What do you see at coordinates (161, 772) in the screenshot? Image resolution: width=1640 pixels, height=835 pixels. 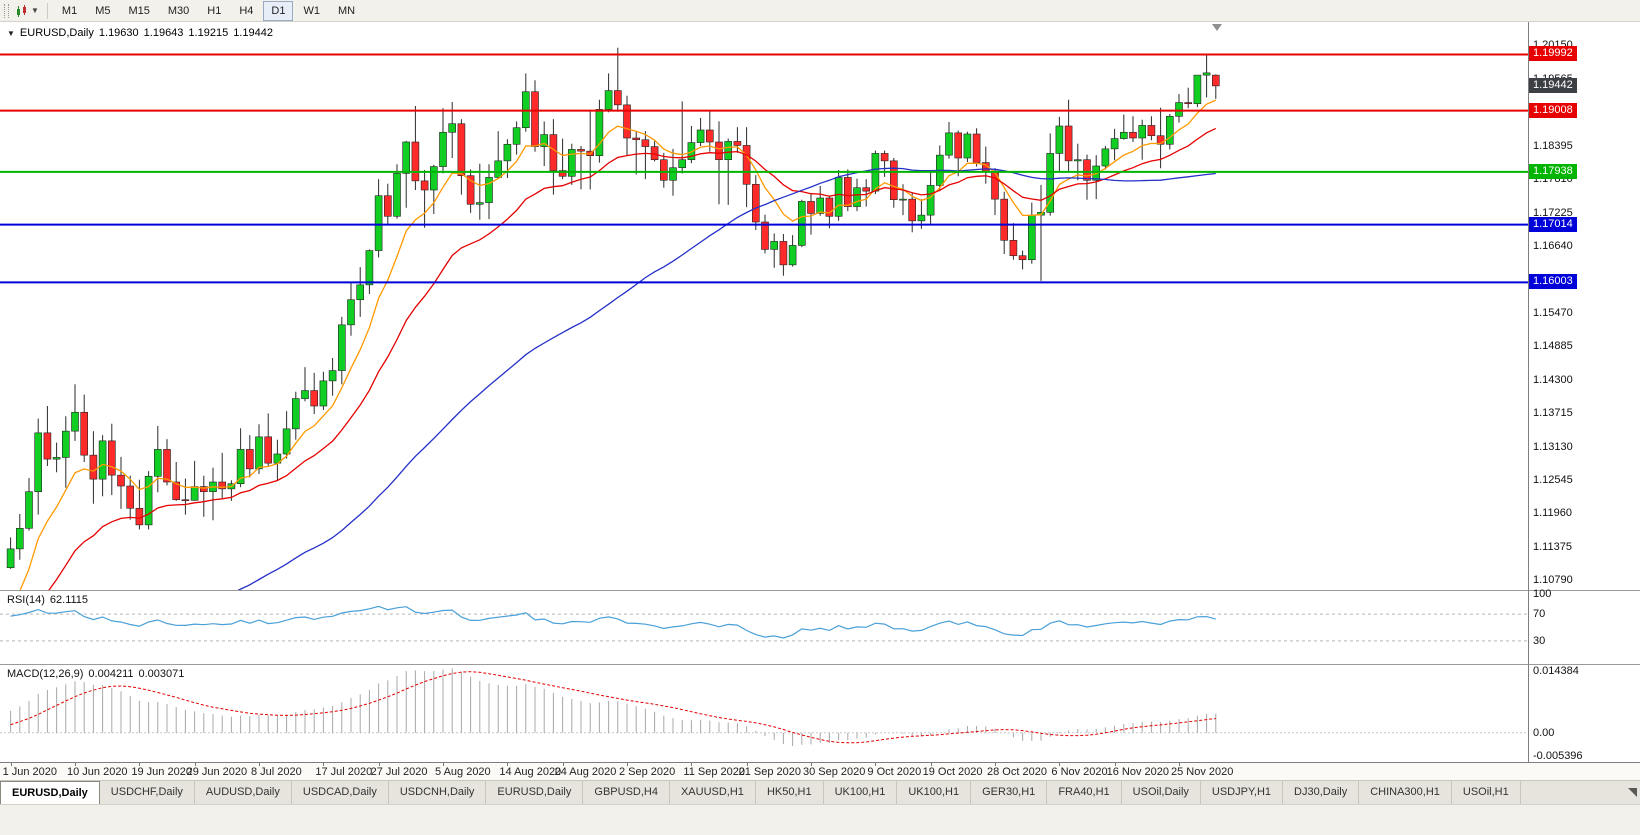 I see `date-label: 19 Jun 2020` at bounding box center [161, 772].